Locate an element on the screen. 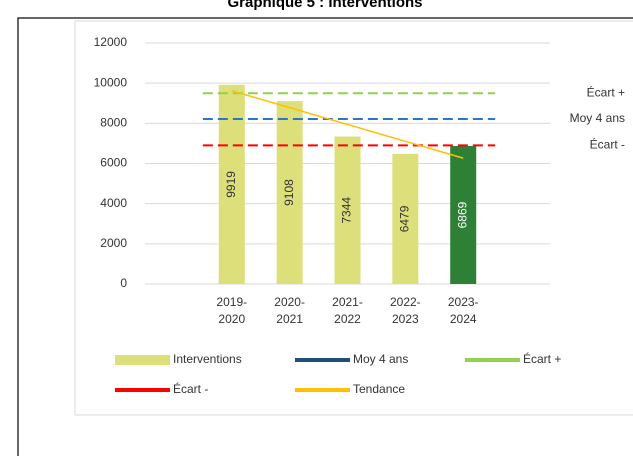 Image resolution: width=633 pixels, height=456 pixels. bar-value-label: 6869 is located at coordinates (462, 214).